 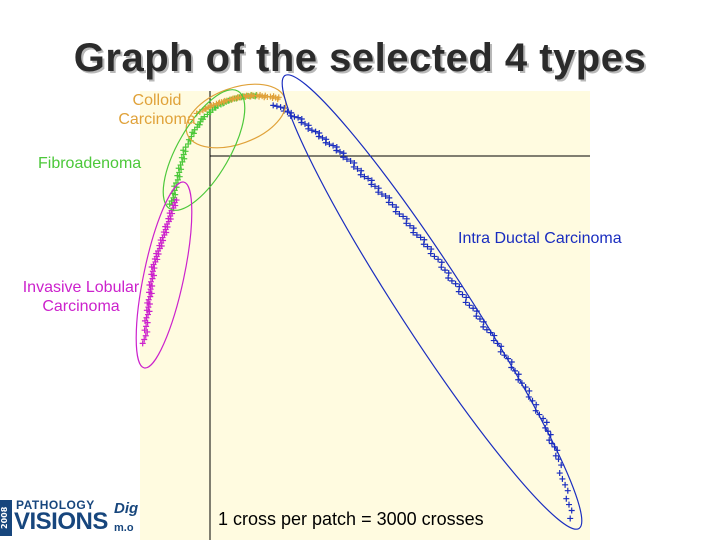 What do you see at coordinates (360, 58) in the screenshot?
I see `slide-title: Graph of the selected 4 types` at bounding box center [360, 58].